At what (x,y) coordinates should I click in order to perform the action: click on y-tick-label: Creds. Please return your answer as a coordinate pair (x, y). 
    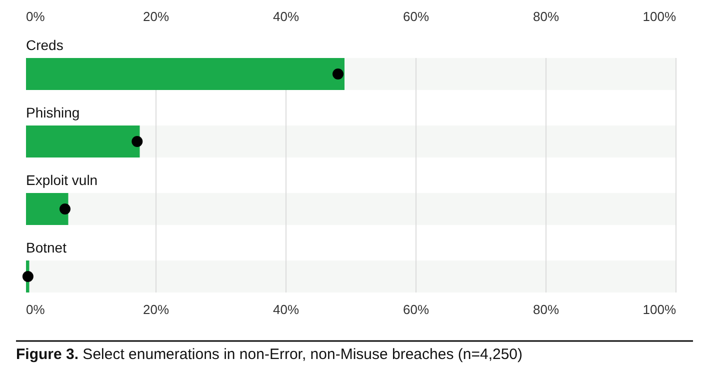
    Looking at the image, I should click on (45, 45).